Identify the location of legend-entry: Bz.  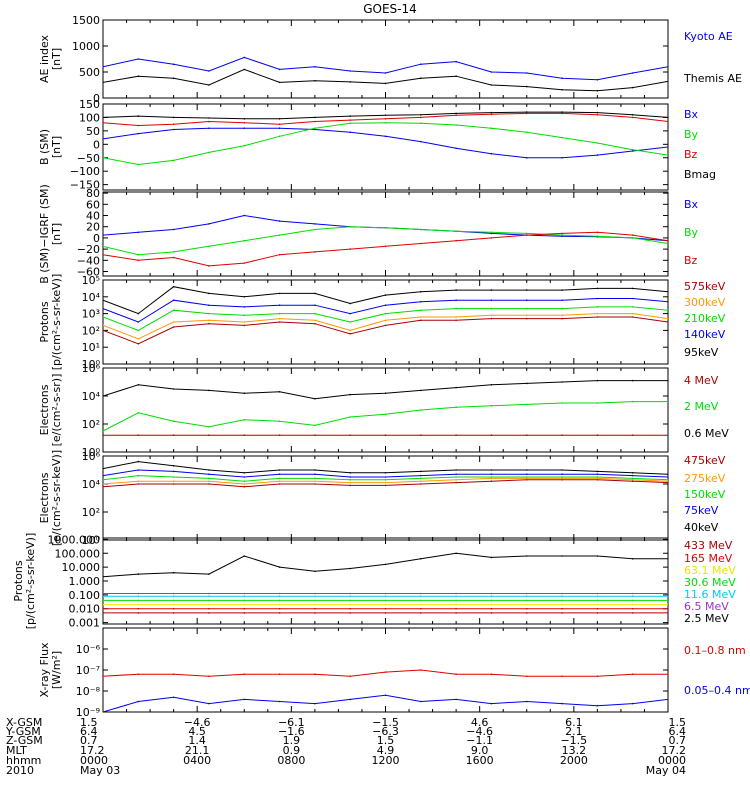
(691, 260).